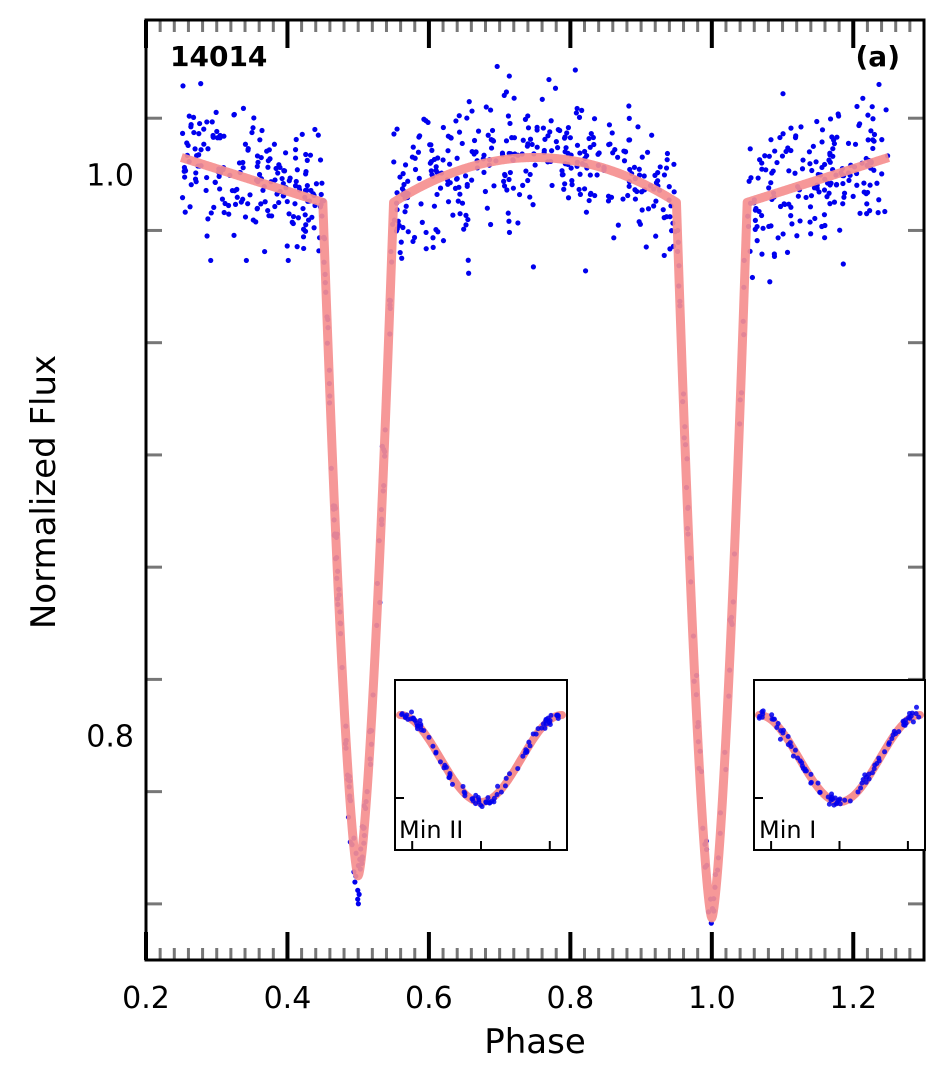 The image size is (948, 1085). I want to click on y-tick-label: 1.0, so click(110, 175).